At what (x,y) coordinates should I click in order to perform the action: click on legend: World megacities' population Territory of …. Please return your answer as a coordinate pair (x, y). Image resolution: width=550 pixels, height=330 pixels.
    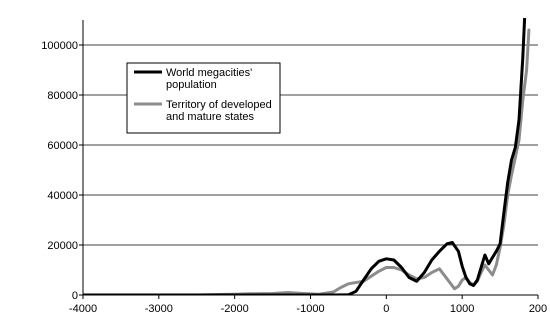
    Looking at the image, I should click on (203, 98).